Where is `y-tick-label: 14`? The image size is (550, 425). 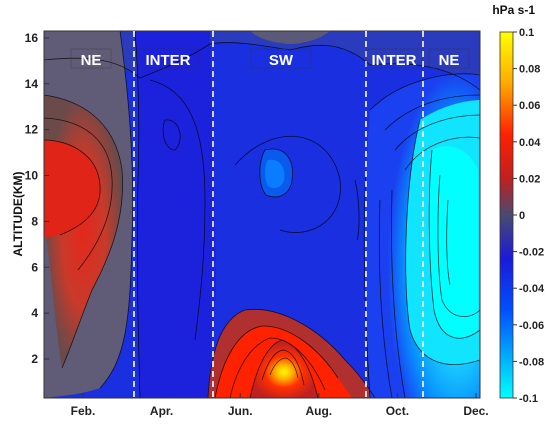
y-tick-label: 14 is located at coordinates (32, 84).